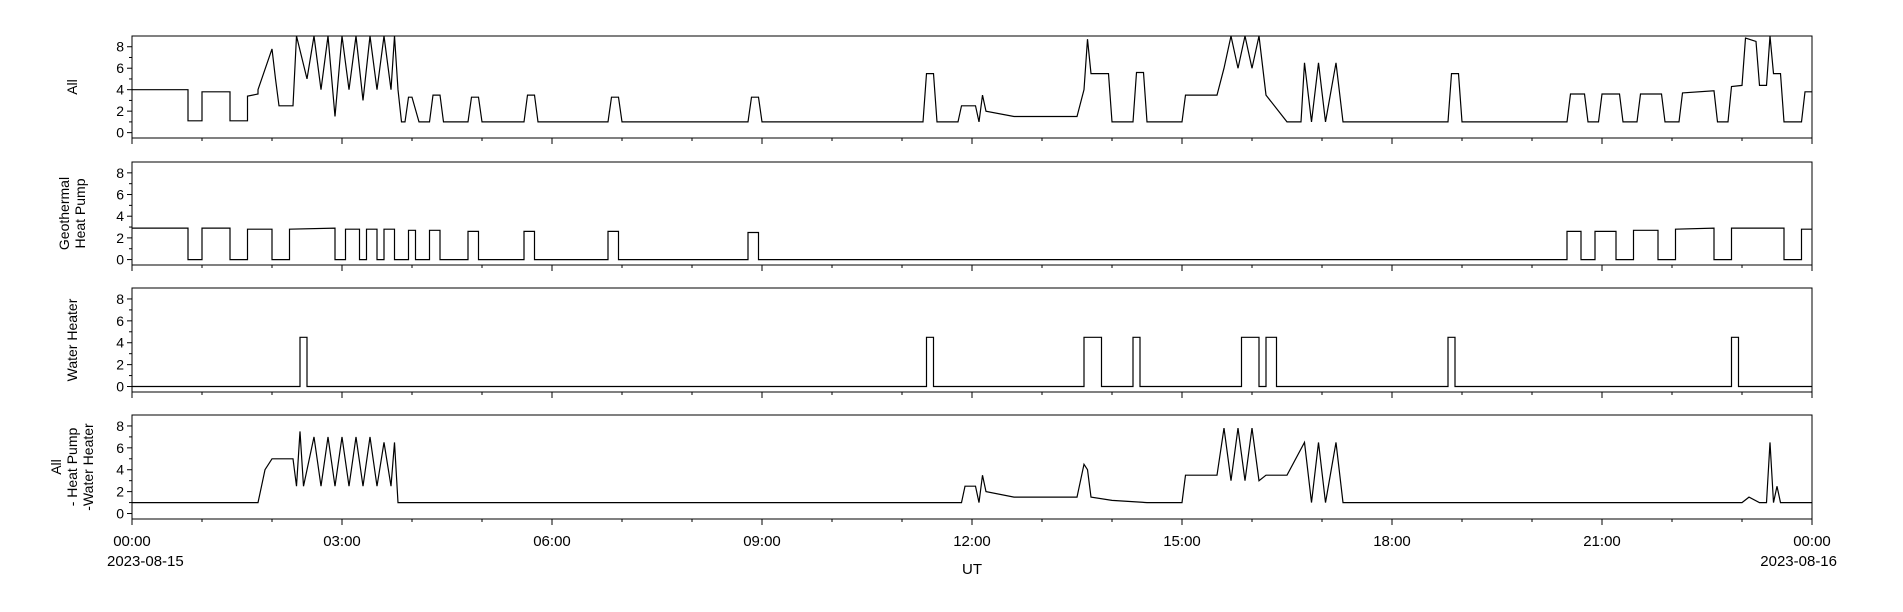 The image size is (1903, 612). I want to click on y-axis-label: Heat Pump, so click(80, 213).